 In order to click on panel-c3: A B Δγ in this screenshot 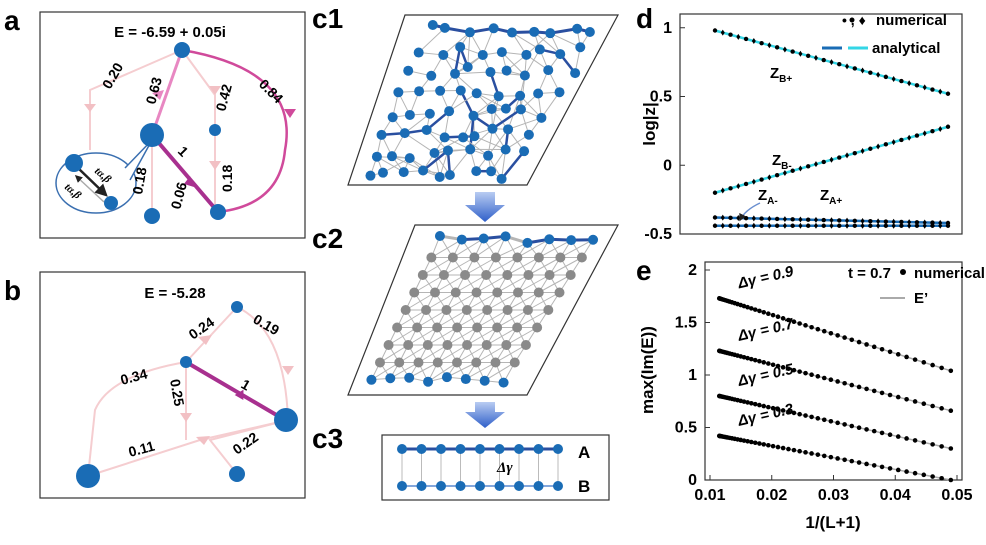, I will do `click(495, 467)`.